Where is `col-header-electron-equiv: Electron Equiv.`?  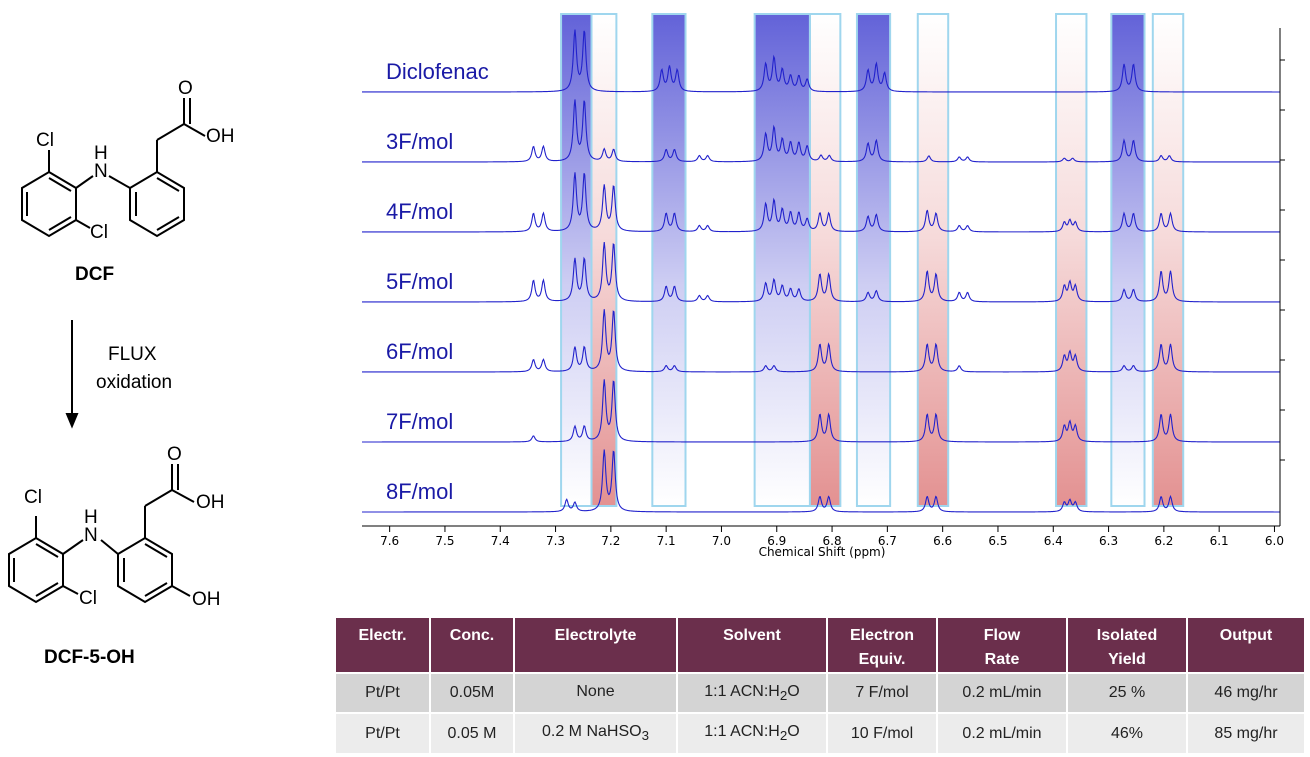 col-header-electron-equiv: Electron Equiv. is located at coordinates (882, 645).